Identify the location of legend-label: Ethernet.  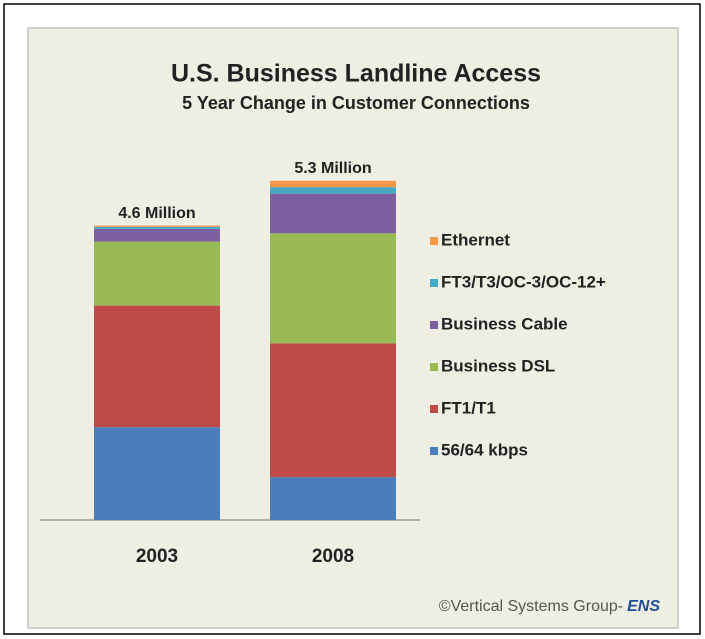
(475, 239).